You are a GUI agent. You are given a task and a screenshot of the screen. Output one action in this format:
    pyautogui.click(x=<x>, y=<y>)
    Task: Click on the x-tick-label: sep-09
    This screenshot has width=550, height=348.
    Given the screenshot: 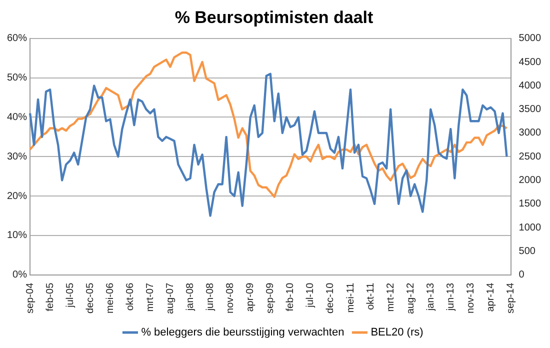 What is the action you would take?
    pyautogui.click(x=270, y=298)
    